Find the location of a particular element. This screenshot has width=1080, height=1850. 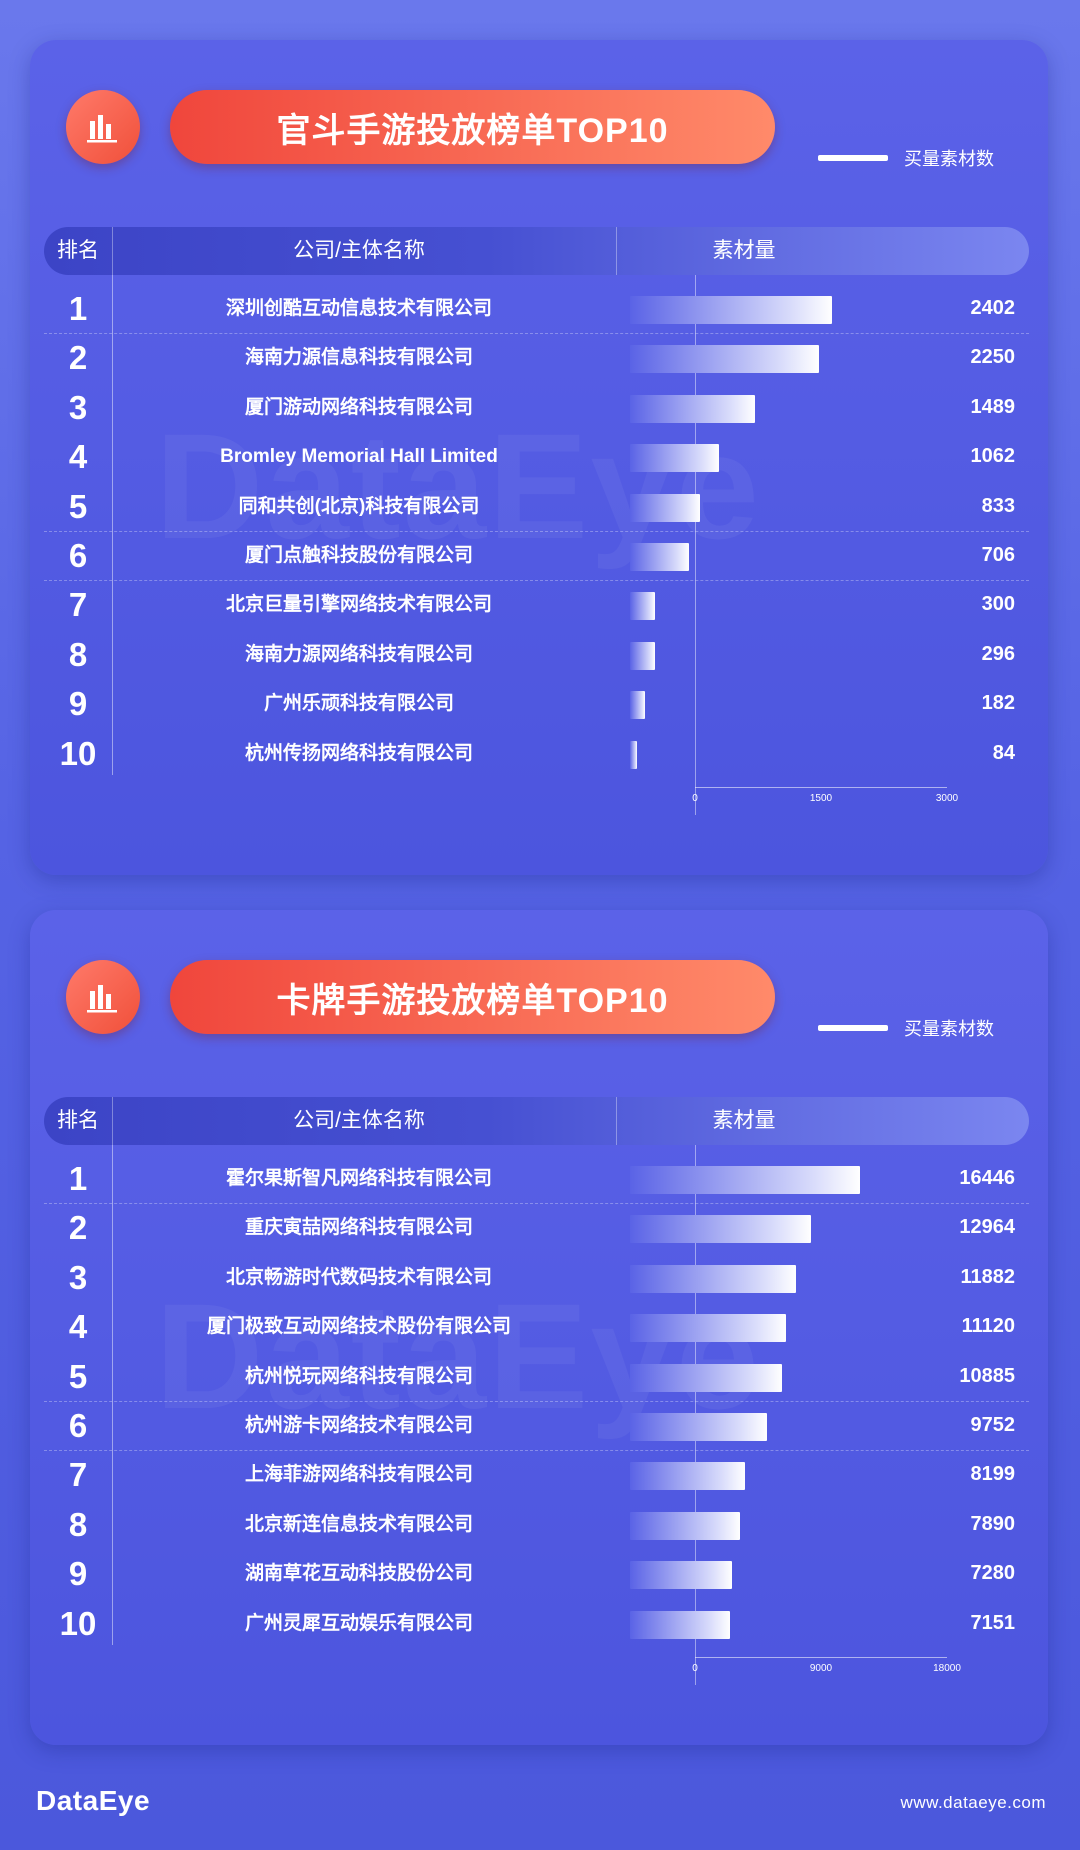

value-label: 706 is located at coordinates (998, 555).